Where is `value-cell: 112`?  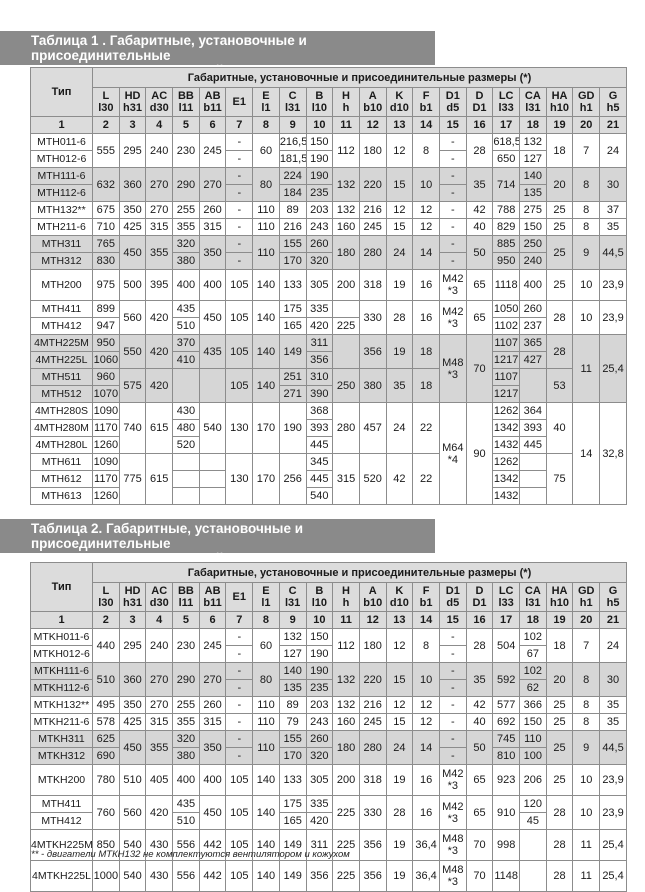 value-cell: 112 is located at coordinates (346, 150).